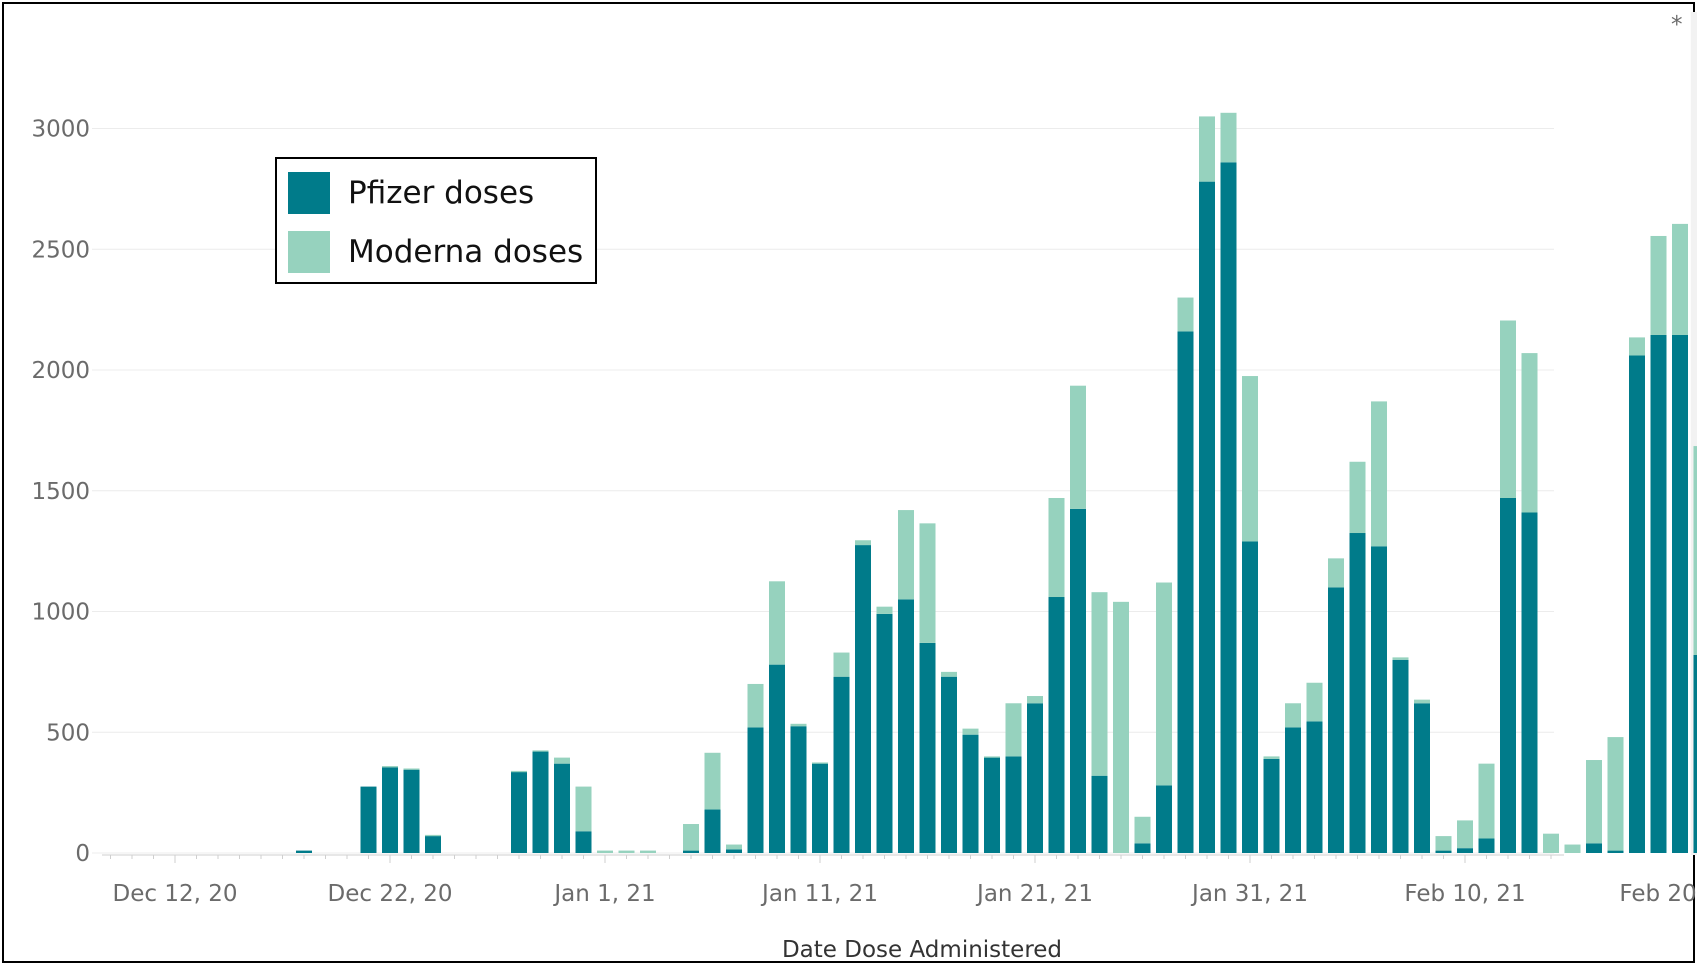 Image resolution: width=1699 pixels, height=967 pixels. I want to click on partial-data-shading, so click(1693, 433).